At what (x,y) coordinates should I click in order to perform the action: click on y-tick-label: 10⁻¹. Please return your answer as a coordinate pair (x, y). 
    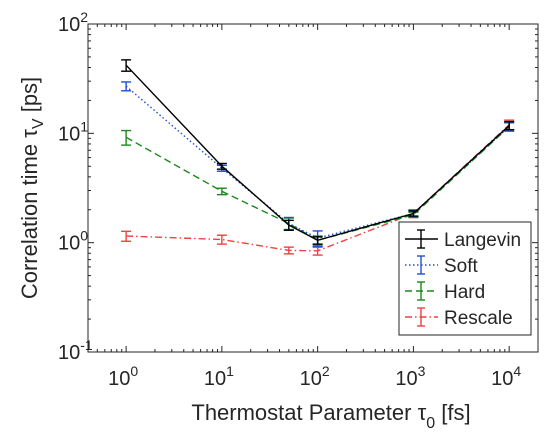
    Looking at the image, I should click on (75, 350).